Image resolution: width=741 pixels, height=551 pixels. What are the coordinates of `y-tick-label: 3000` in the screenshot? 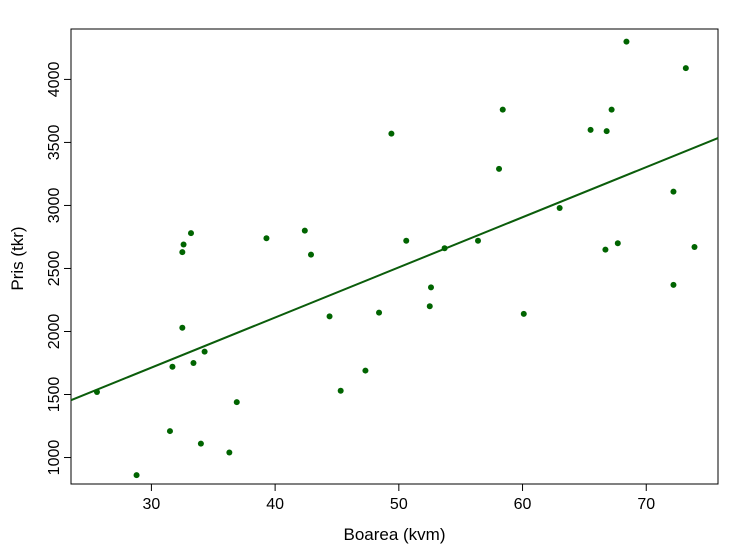 It's located at (54, 206).